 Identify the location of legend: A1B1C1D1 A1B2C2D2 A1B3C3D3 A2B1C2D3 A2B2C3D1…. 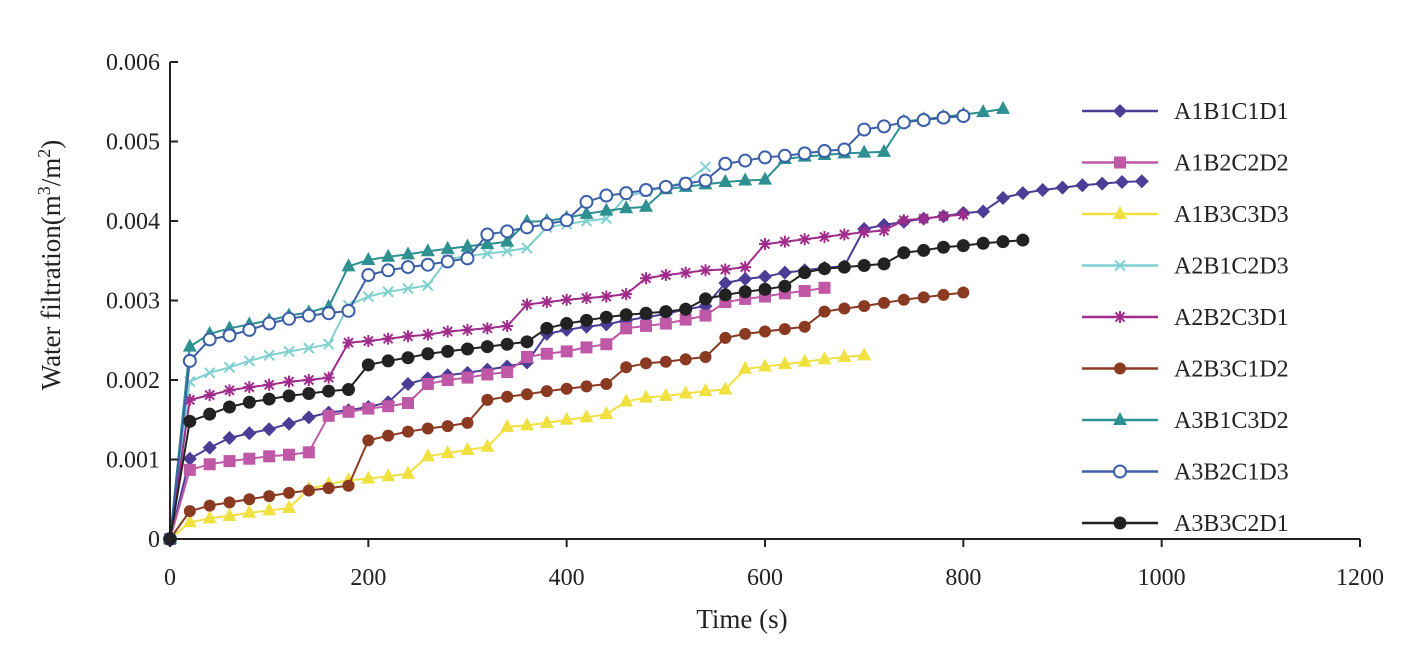
(1185, 318).